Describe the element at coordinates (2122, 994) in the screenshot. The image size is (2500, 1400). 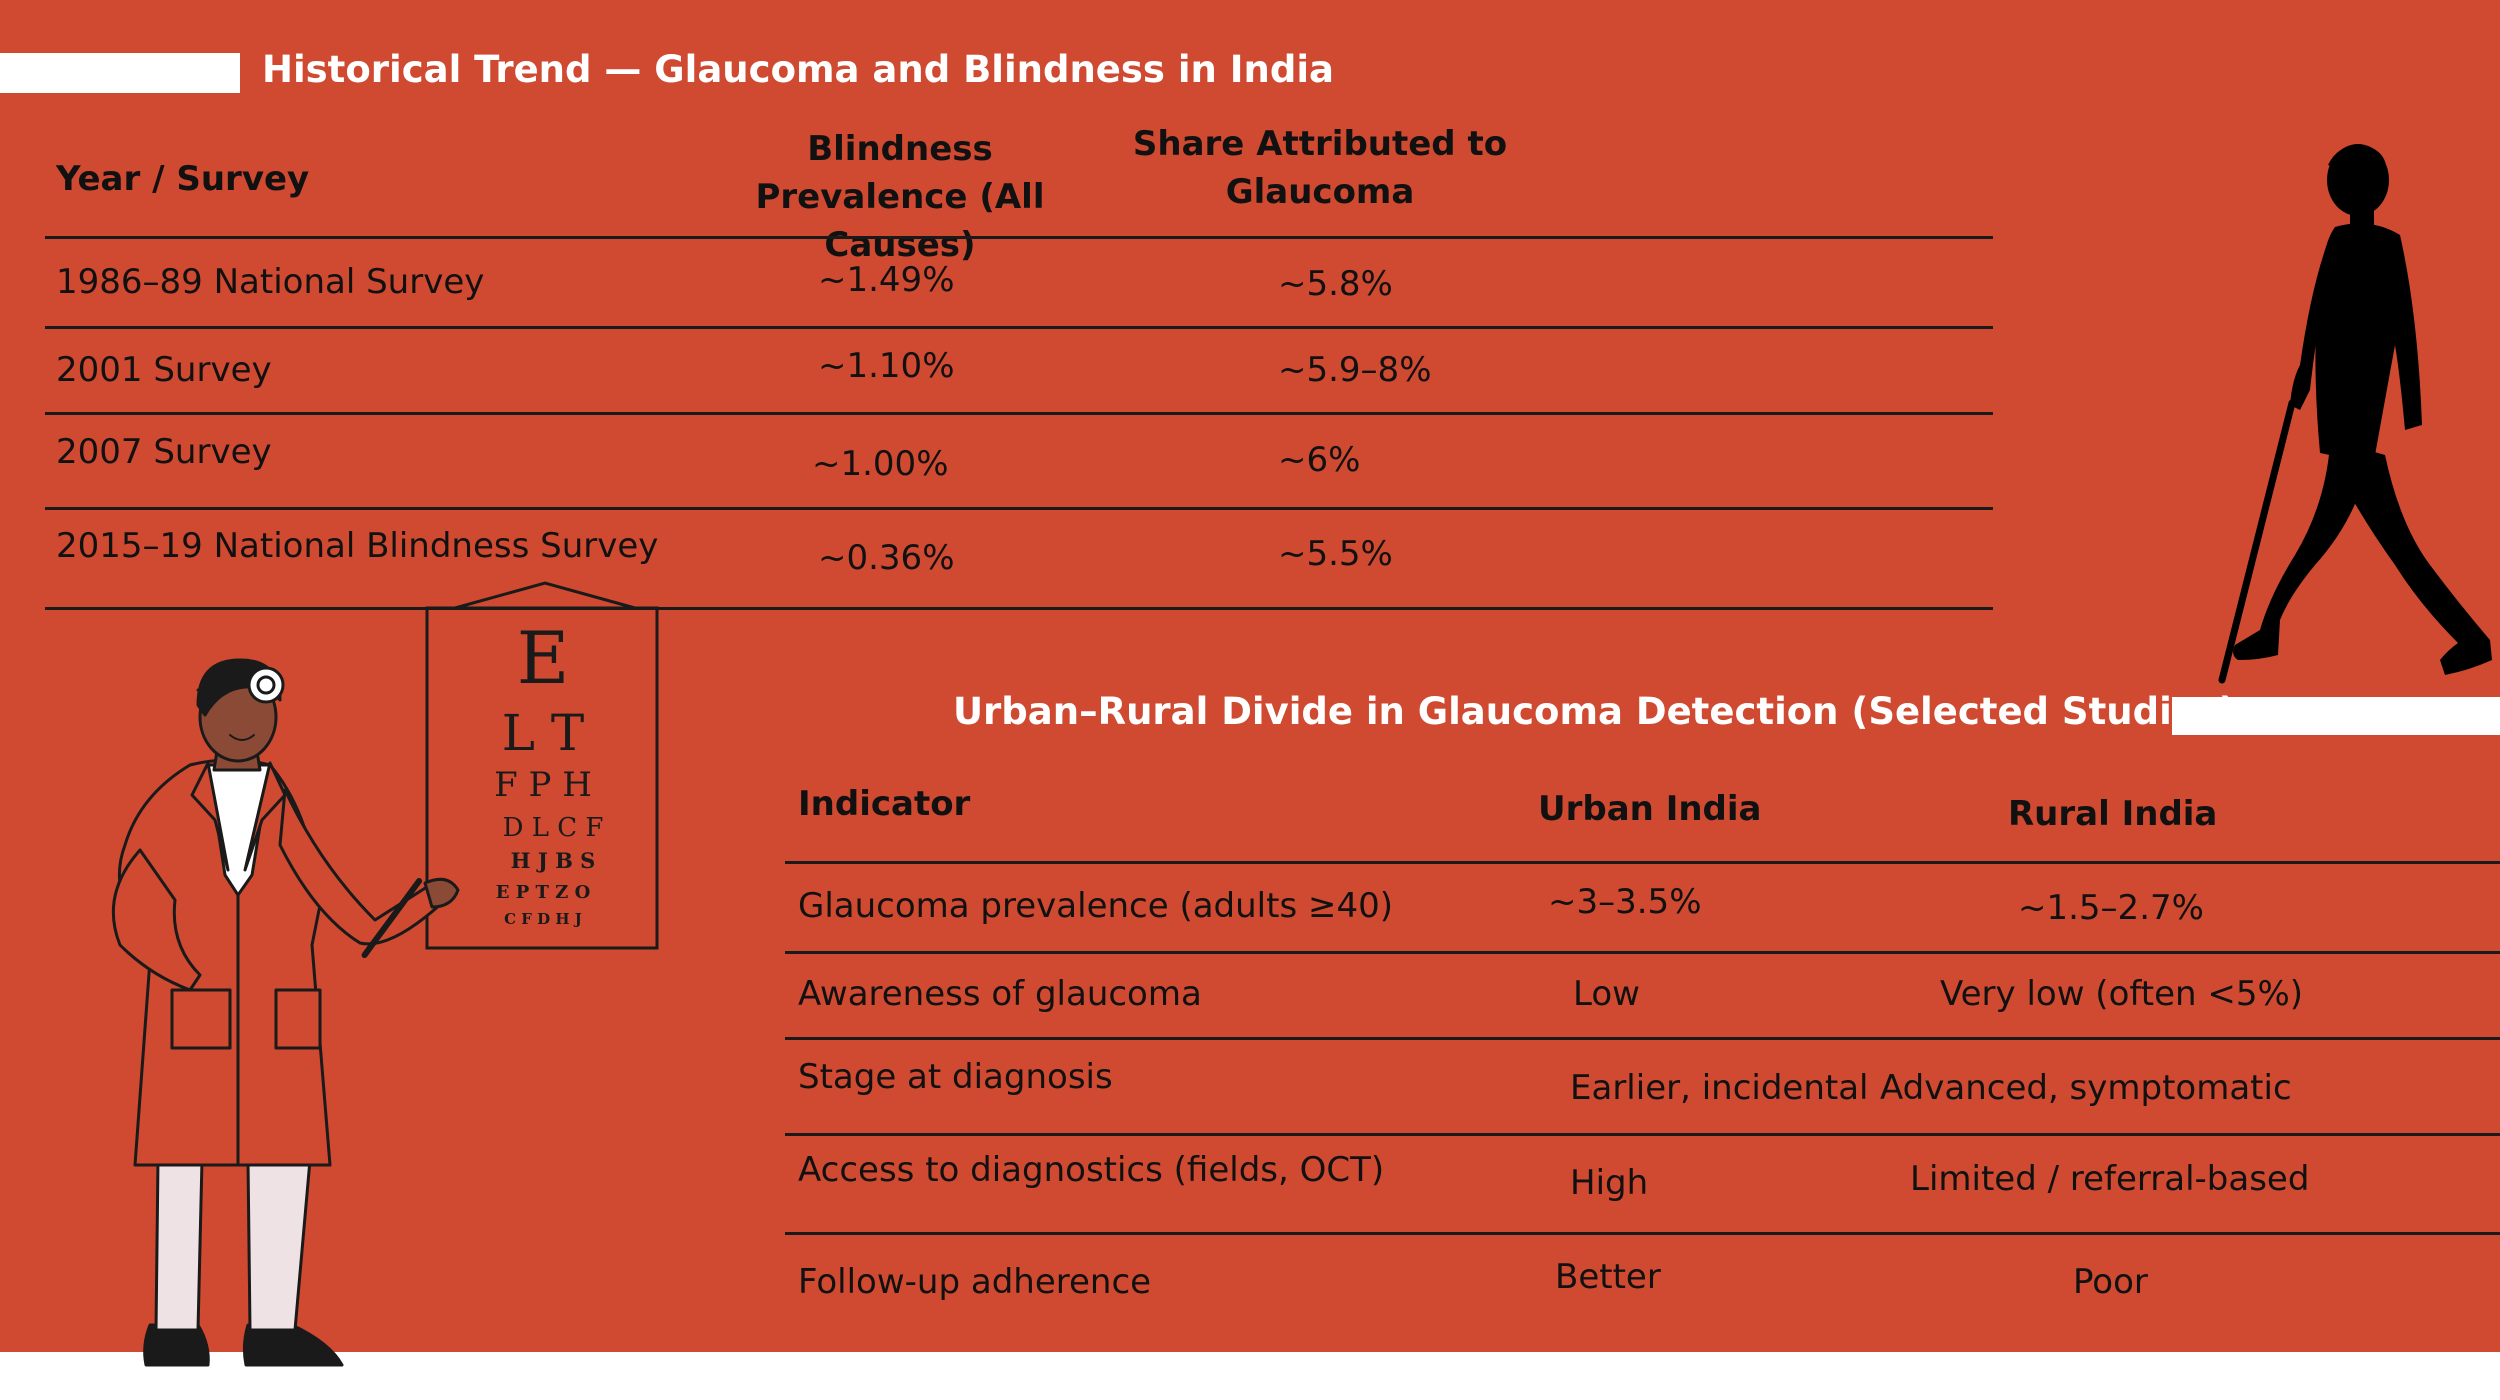
I see `urban-rural-row-2-rural: Very low (often <5%)` at that location.